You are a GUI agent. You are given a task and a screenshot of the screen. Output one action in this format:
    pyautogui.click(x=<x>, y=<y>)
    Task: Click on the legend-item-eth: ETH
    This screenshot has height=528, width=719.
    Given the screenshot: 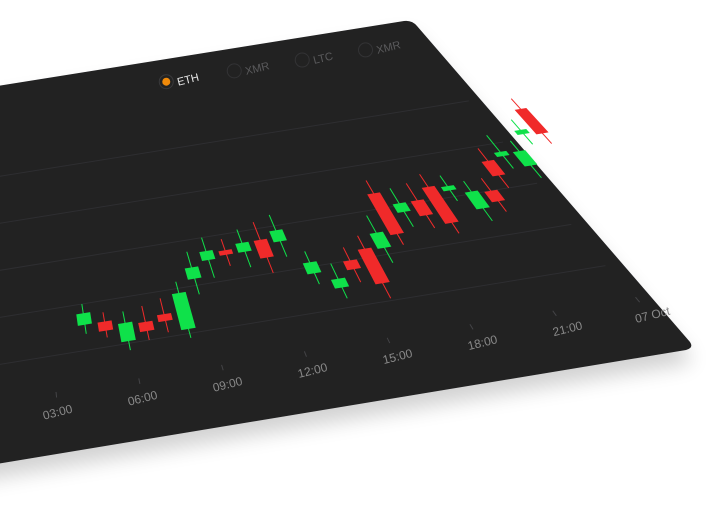 What is the action you would take?
    pyautogui.click(x=179, y=81)
    